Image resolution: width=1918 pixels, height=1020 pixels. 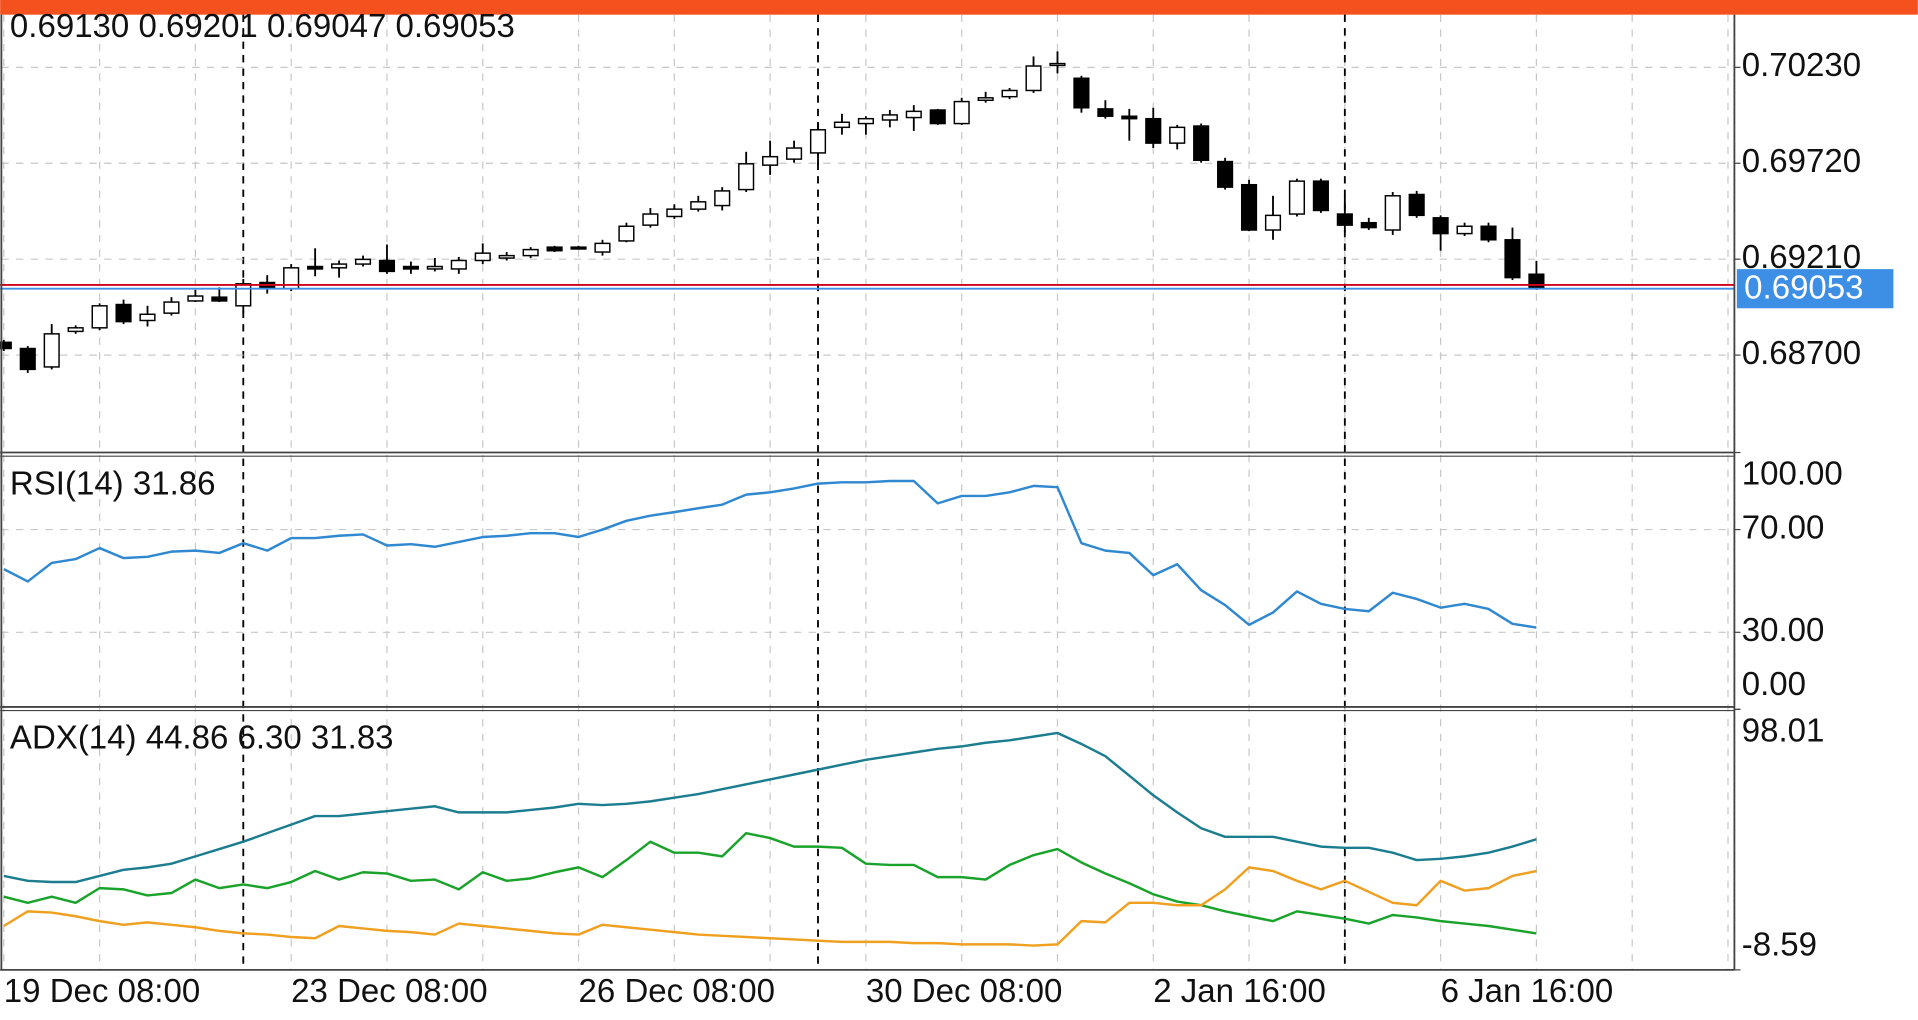 I want to click on y-tick-label: 98.01, so click(x=1783, y=729).